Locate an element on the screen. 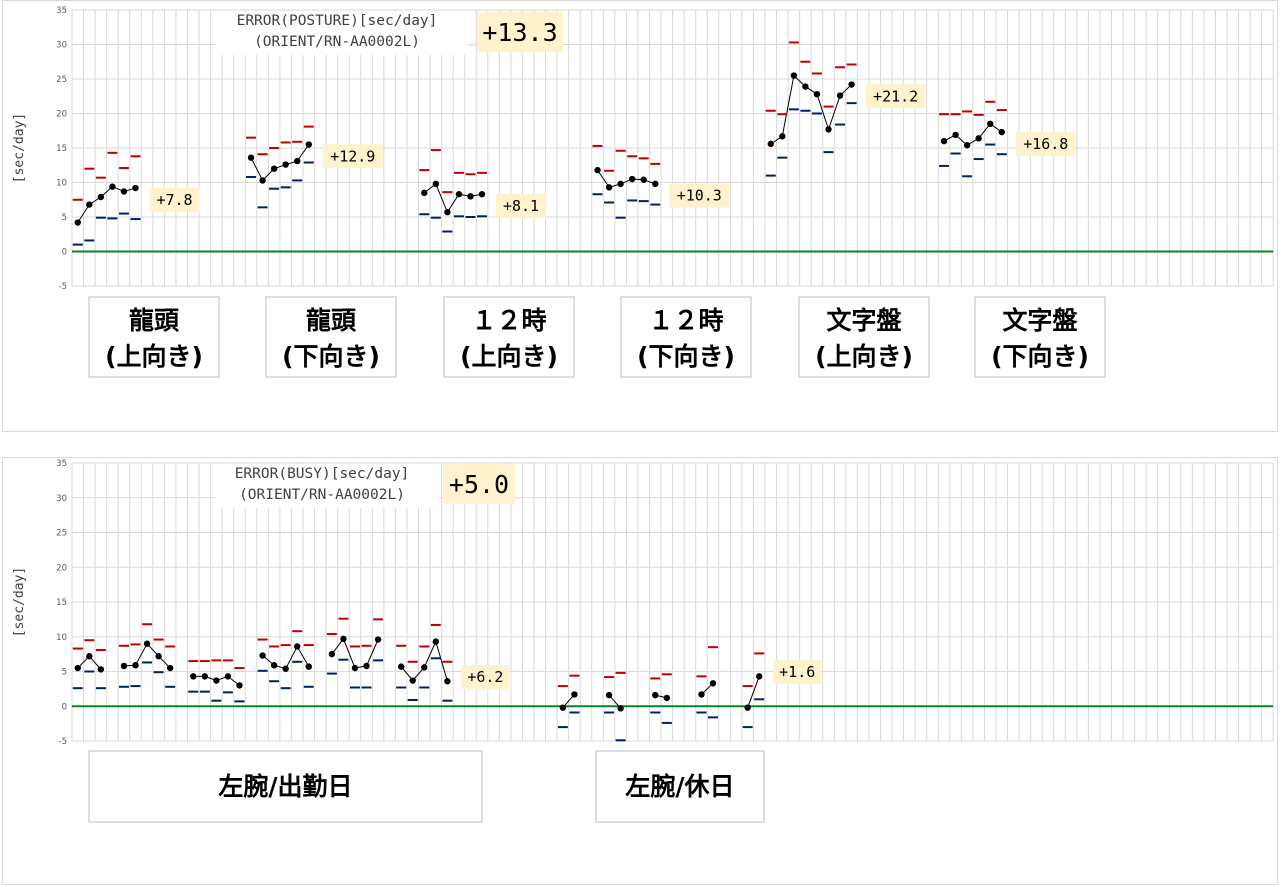 Image resolution: width=1280 pixels, height=886 pixels. y-tick-label: 20 is located at coordinates (61, 568).